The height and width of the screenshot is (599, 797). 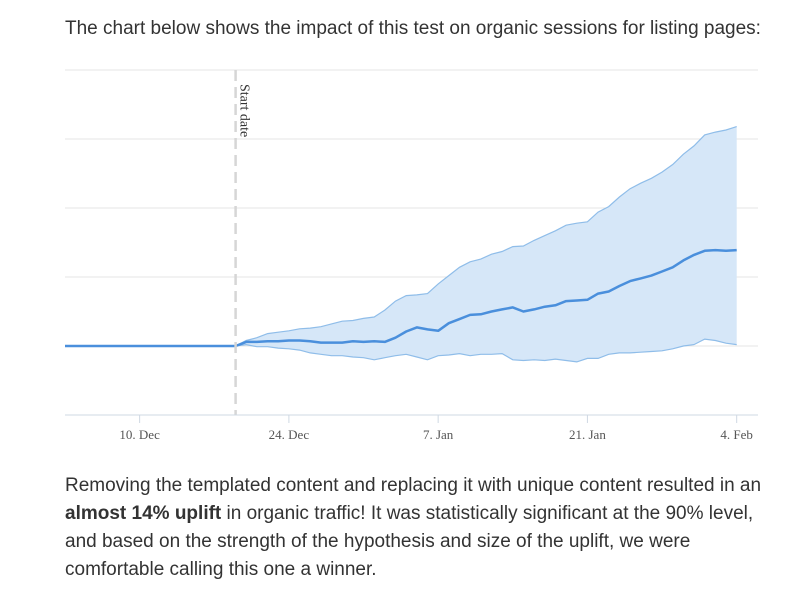 What do you see at coordinates (289, 434) in the screenshot?
I see `x-tick-label: 24. Dec` at bounding box center [289, 434].